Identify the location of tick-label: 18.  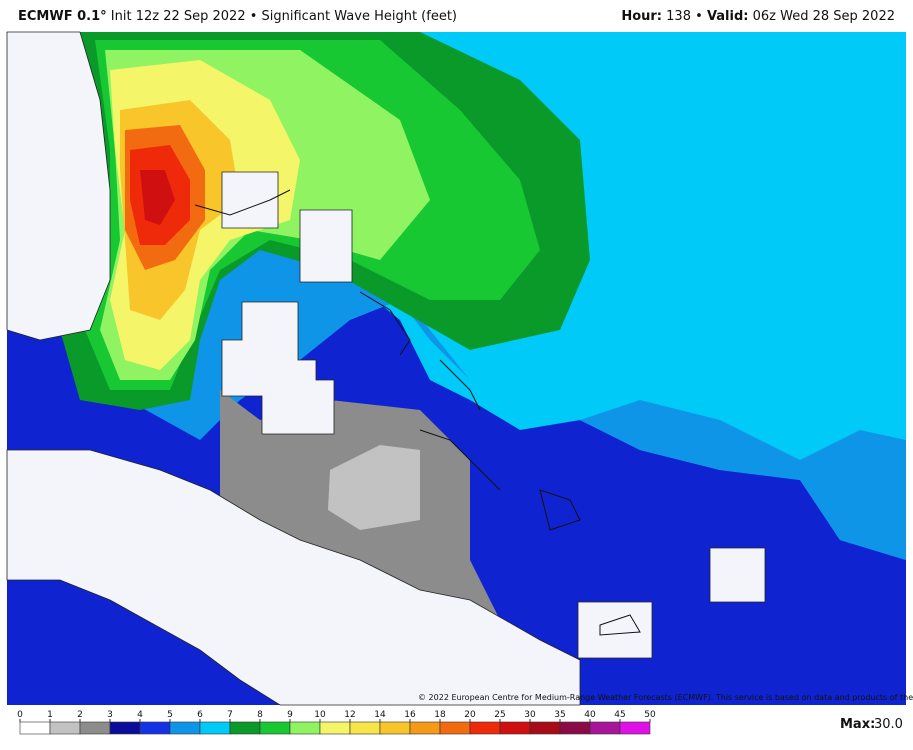
(440, 715).